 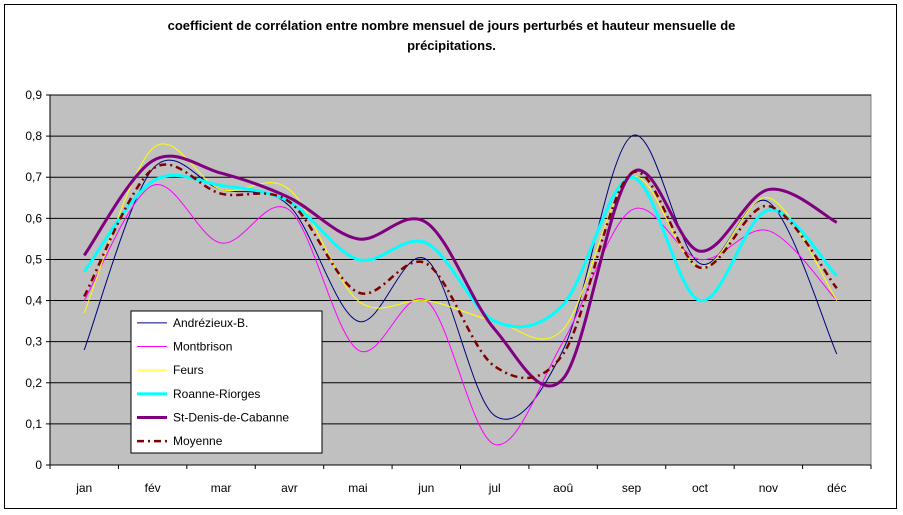 What do you see at coordinates (460, 480) in the screenshot?
I see `x-axis-ticks: jan fév mar avr mai jun jul aoû sep oct nov déc` at bounding box center [460, 480].